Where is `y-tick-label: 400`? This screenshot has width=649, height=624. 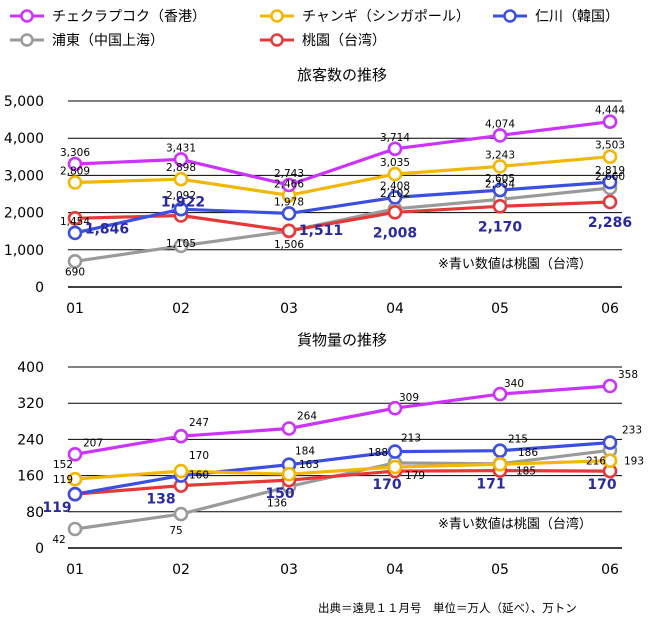 y-tick-label: 400 is located at coordinates (30, 368).